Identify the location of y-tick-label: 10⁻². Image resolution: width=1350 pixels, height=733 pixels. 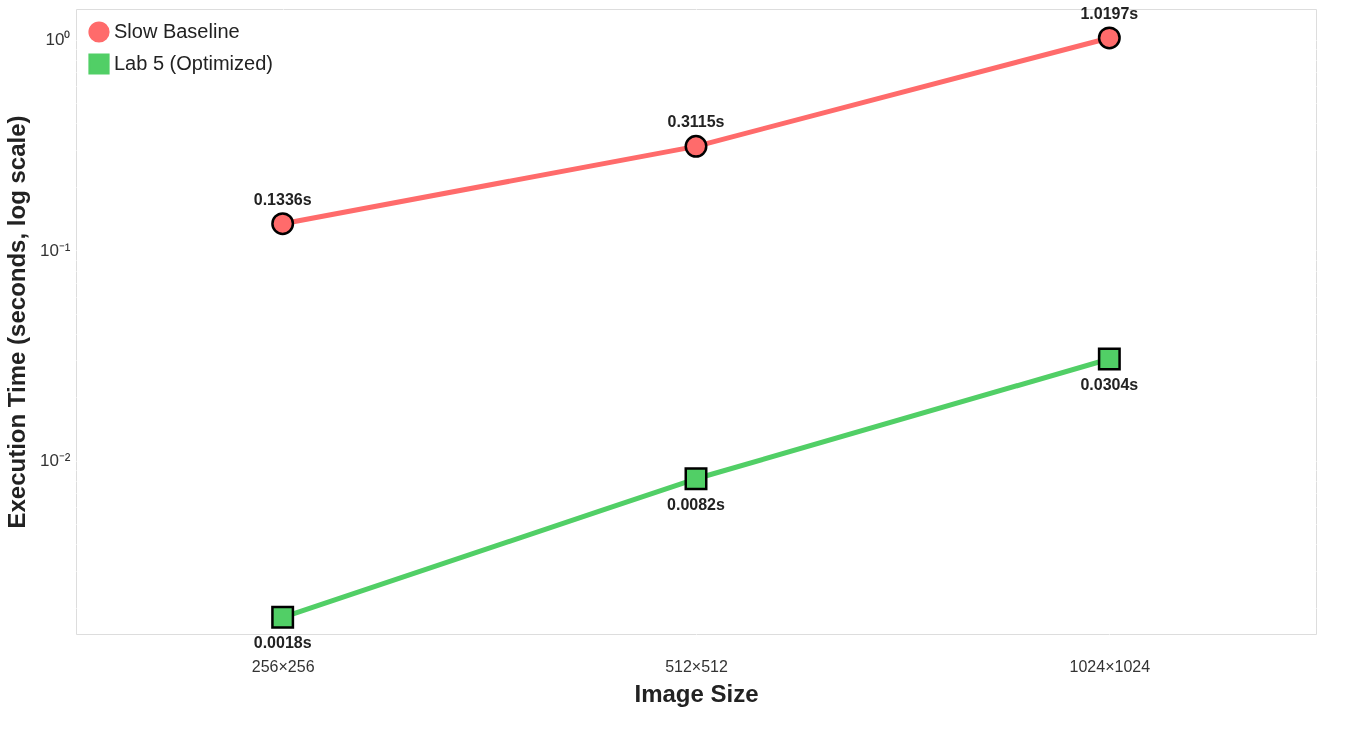
(55, 461).